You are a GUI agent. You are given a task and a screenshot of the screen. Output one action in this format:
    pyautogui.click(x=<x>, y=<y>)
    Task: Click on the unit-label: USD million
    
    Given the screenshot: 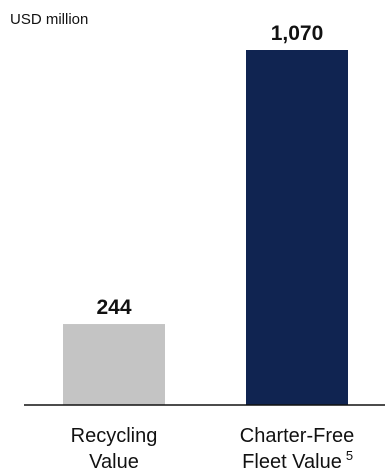 What is the action you would take?
    pyautogui.click(x=49, y=19)
    